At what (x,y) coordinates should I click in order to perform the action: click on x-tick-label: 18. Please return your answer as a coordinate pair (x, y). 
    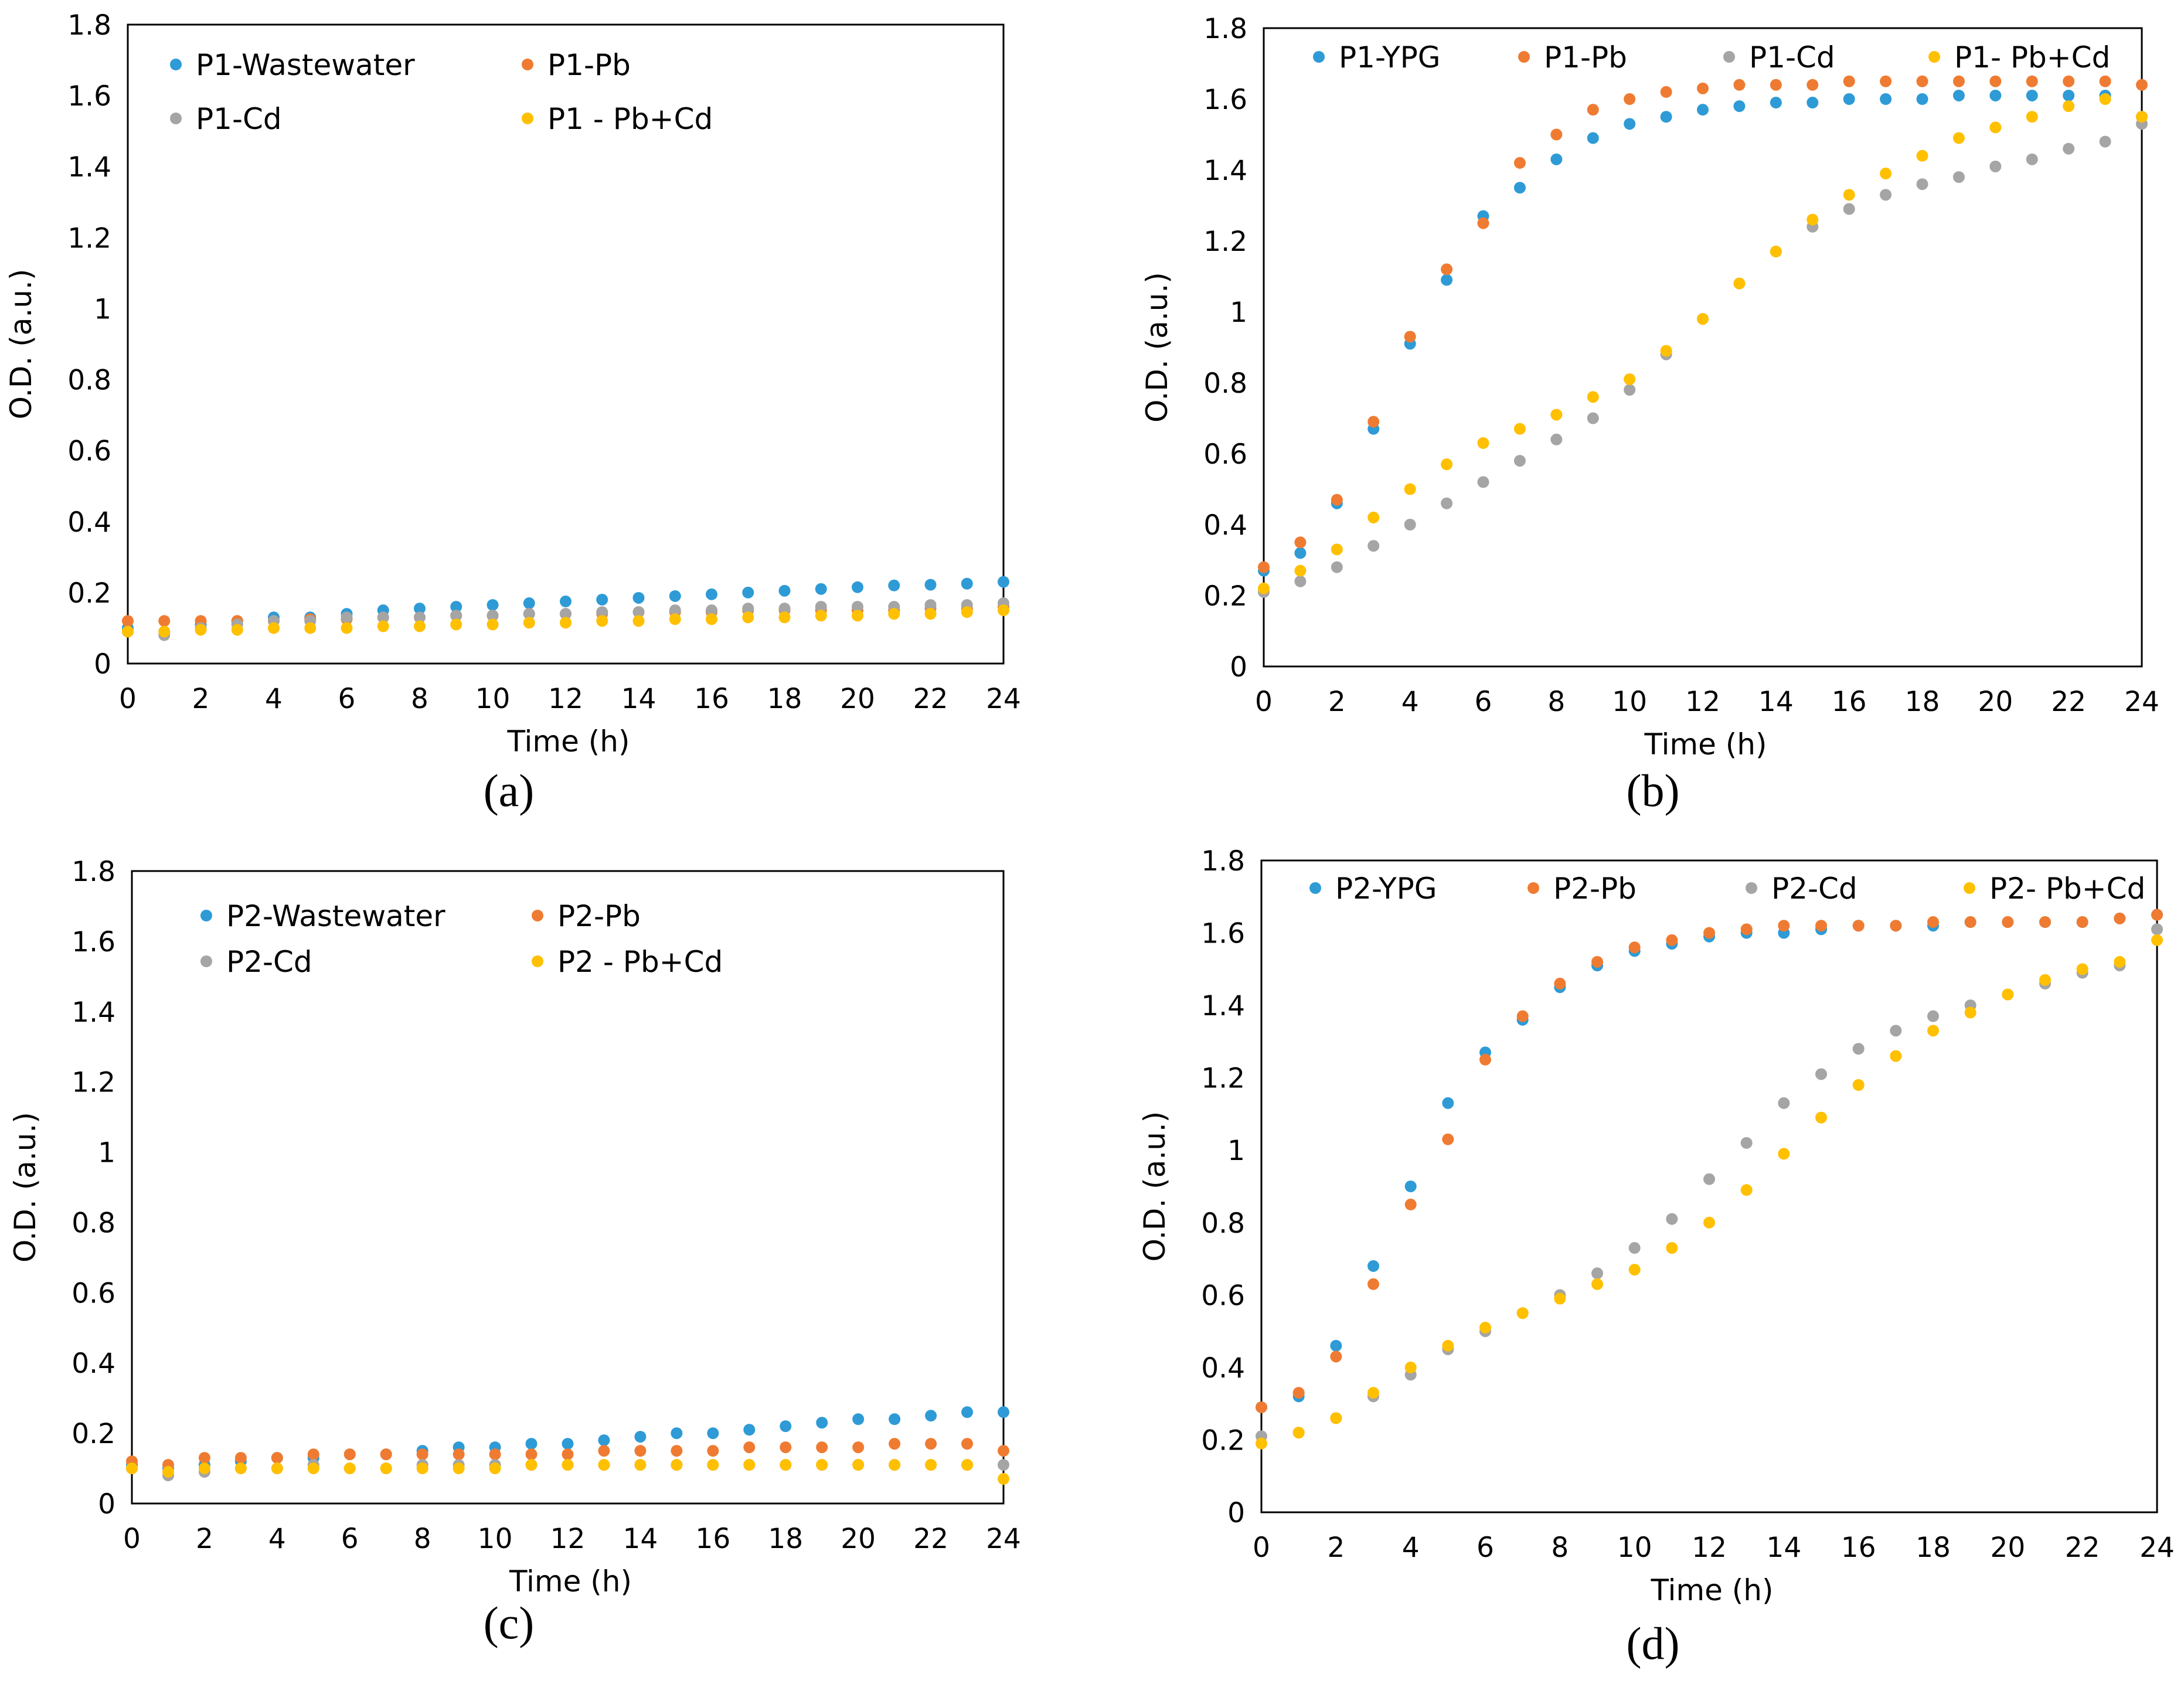
    Looking at the image, I should click on (1933, 1548).